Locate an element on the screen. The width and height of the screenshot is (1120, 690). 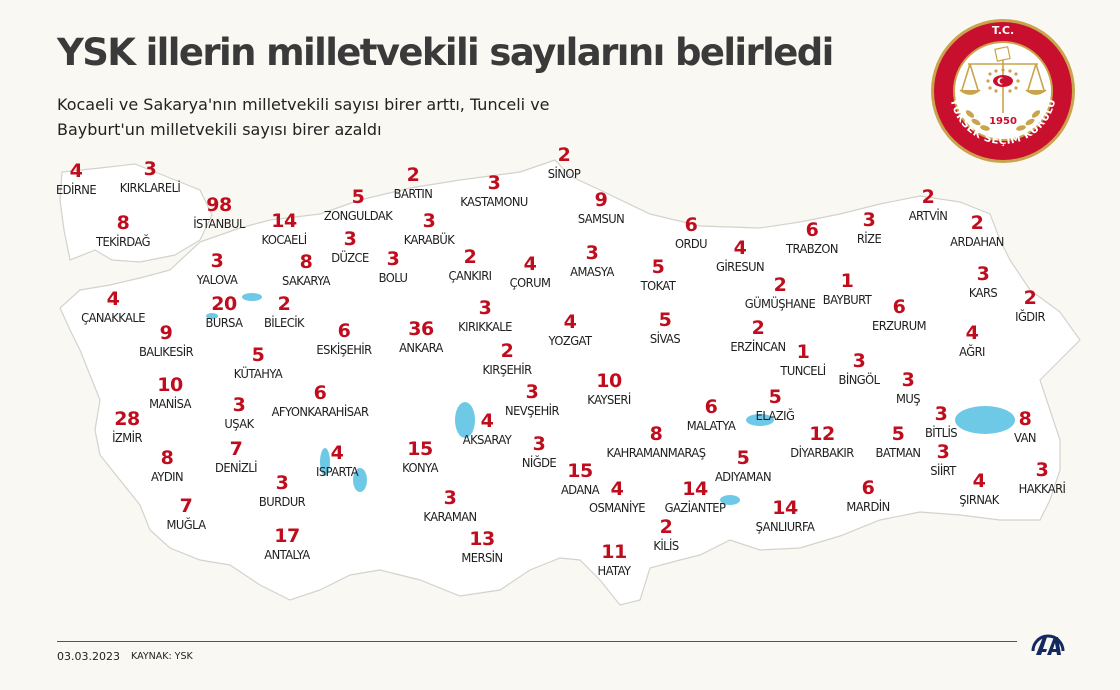
province-label: 8 AYDIN is located at coordinates (167, 466).